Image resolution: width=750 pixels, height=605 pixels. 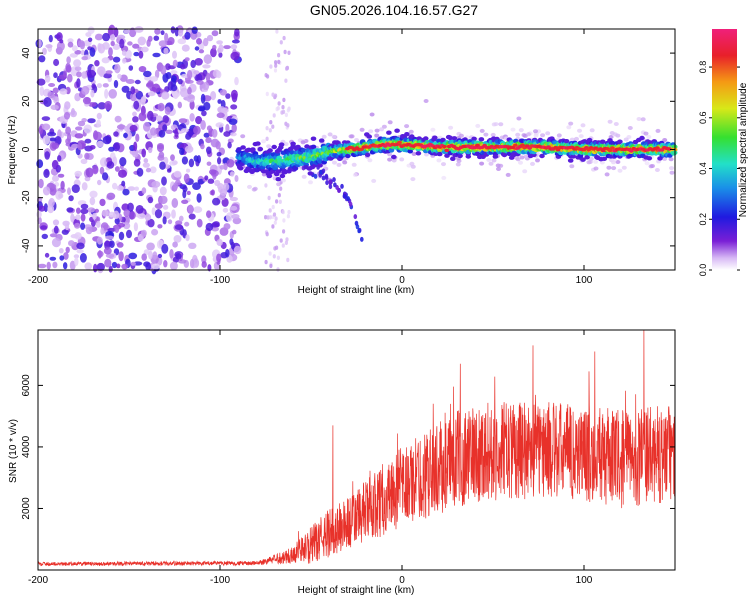 What do you see at coordinates (743, 149) in the screenshot?
I see `colorbar-label: Normalized spectral amplitude` at bounding box center [743, 149].